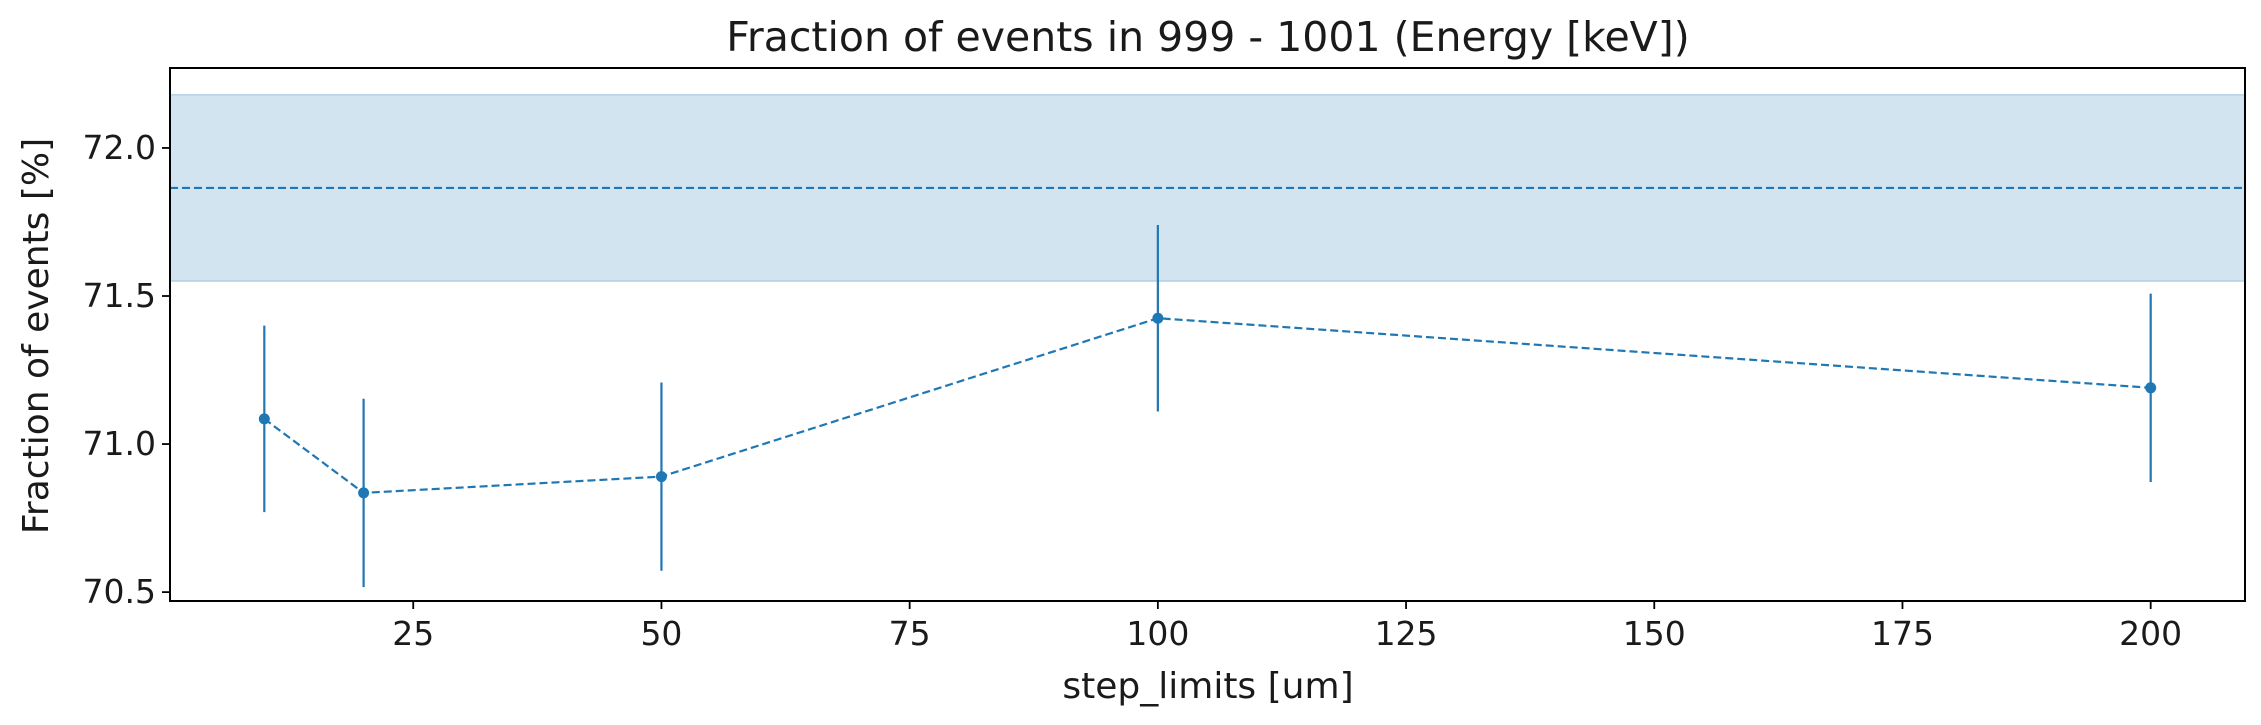 This screenshot has width=2261, height=725. I want to click on y-axis-label: Fraction of events [%], so click(36, 336).